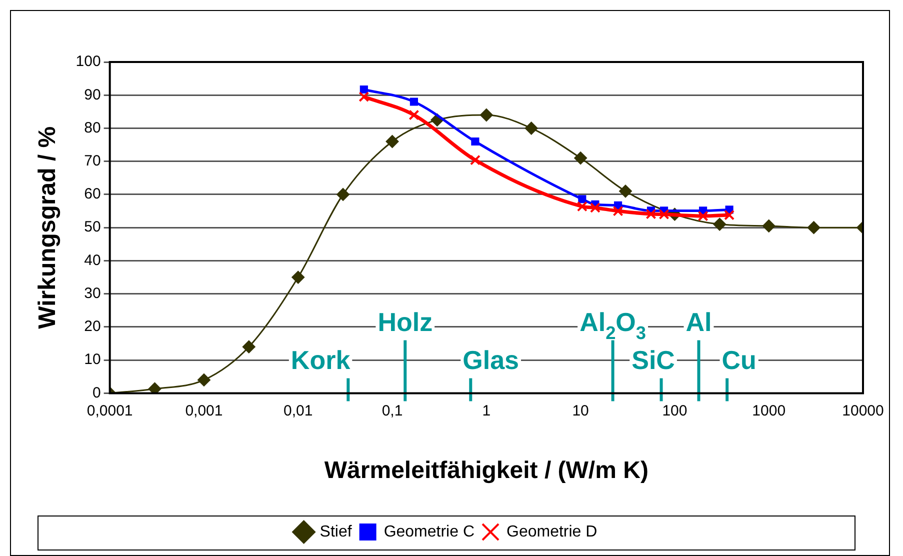 This screenshot has width=903, height=556. What do you see at coordinates (580, 411) in the screenshot?
I see `x-tick-label: 10` at bounding box center [580, 411].